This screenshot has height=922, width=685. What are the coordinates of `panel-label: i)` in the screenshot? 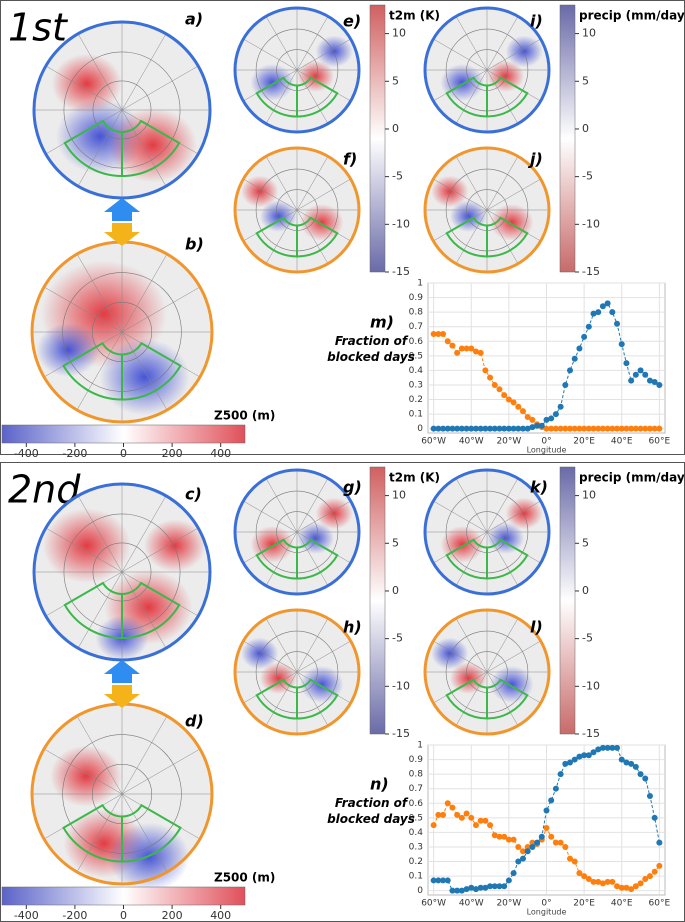 It's located at (536, 21).